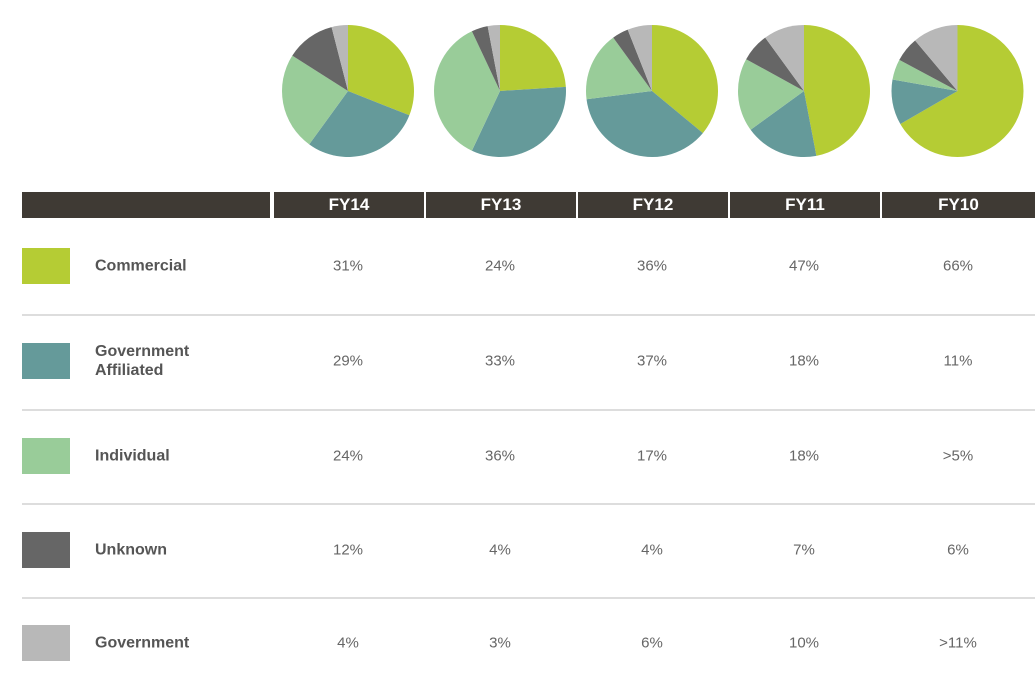  What do you see at coordinates (958, 361) in the screenshot?
I see `cell-value: 11%` at bounding box center [958, 361].